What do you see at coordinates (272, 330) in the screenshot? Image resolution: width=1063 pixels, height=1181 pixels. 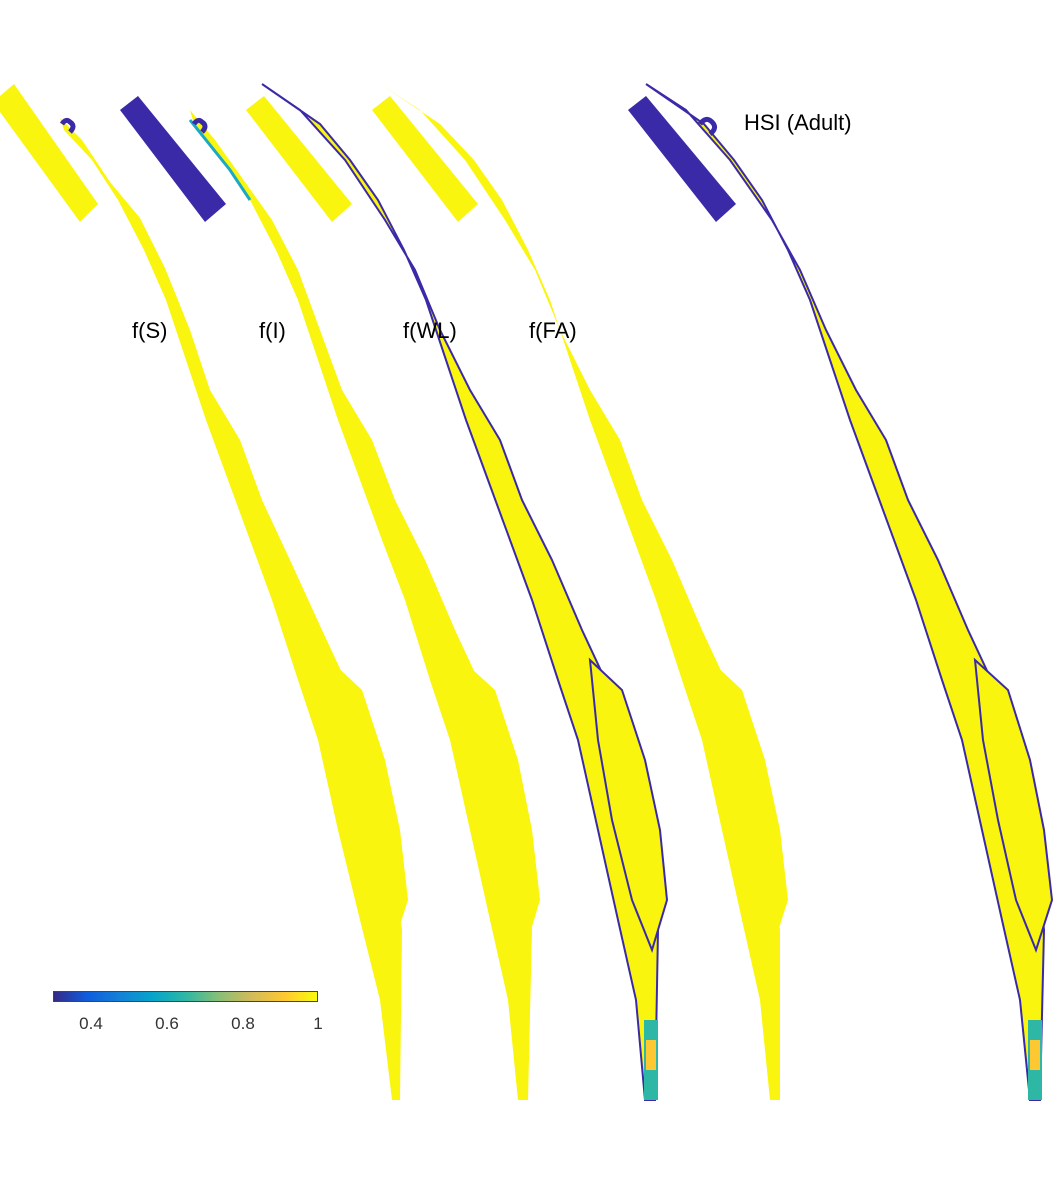 I see `panel-label-fi: f(I)` at bounding box center [272, 330].